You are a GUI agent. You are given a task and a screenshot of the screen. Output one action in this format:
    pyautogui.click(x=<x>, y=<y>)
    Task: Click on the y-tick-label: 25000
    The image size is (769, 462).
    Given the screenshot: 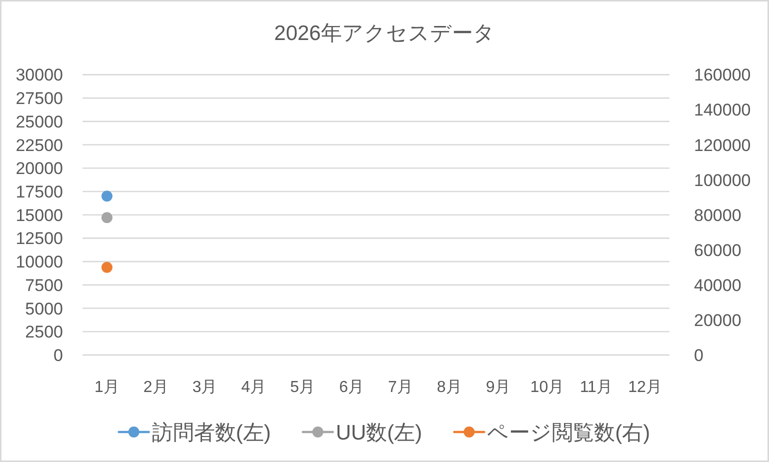 What is the action you would take?
    pyautogui.click(x=39, y=122)
    